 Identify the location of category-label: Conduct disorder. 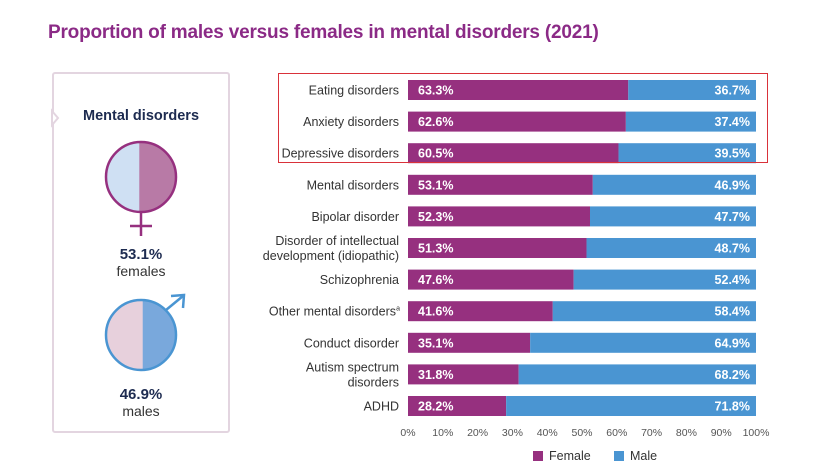
(351, 343).